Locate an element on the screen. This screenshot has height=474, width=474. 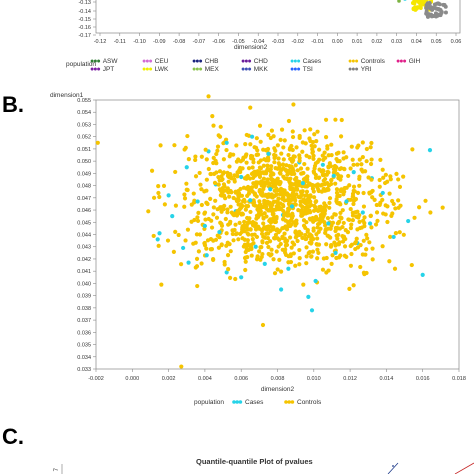
legend-label: Controls is located at coordinates (309, 402).